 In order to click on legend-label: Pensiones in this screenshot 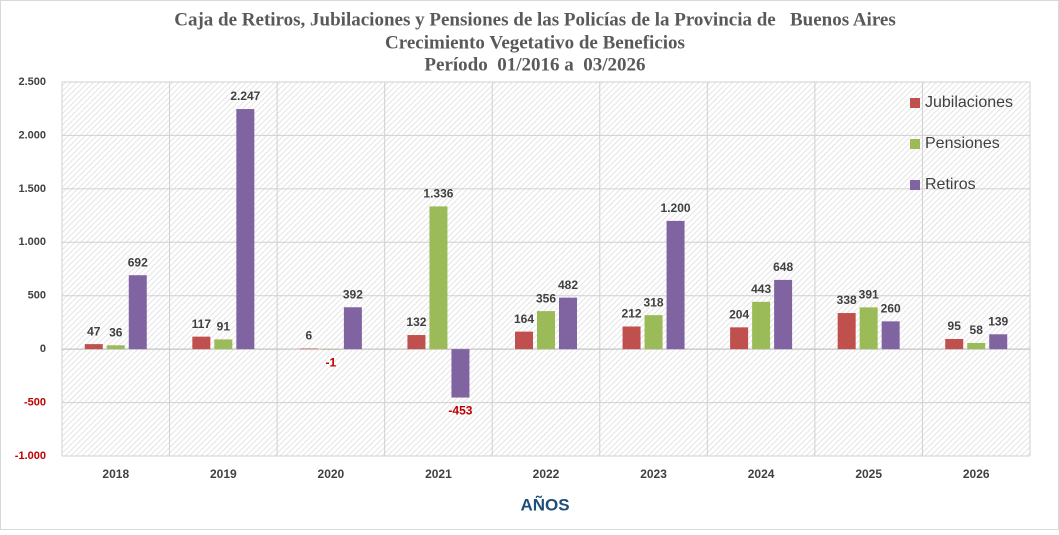, I will do `click(962, 143)`.